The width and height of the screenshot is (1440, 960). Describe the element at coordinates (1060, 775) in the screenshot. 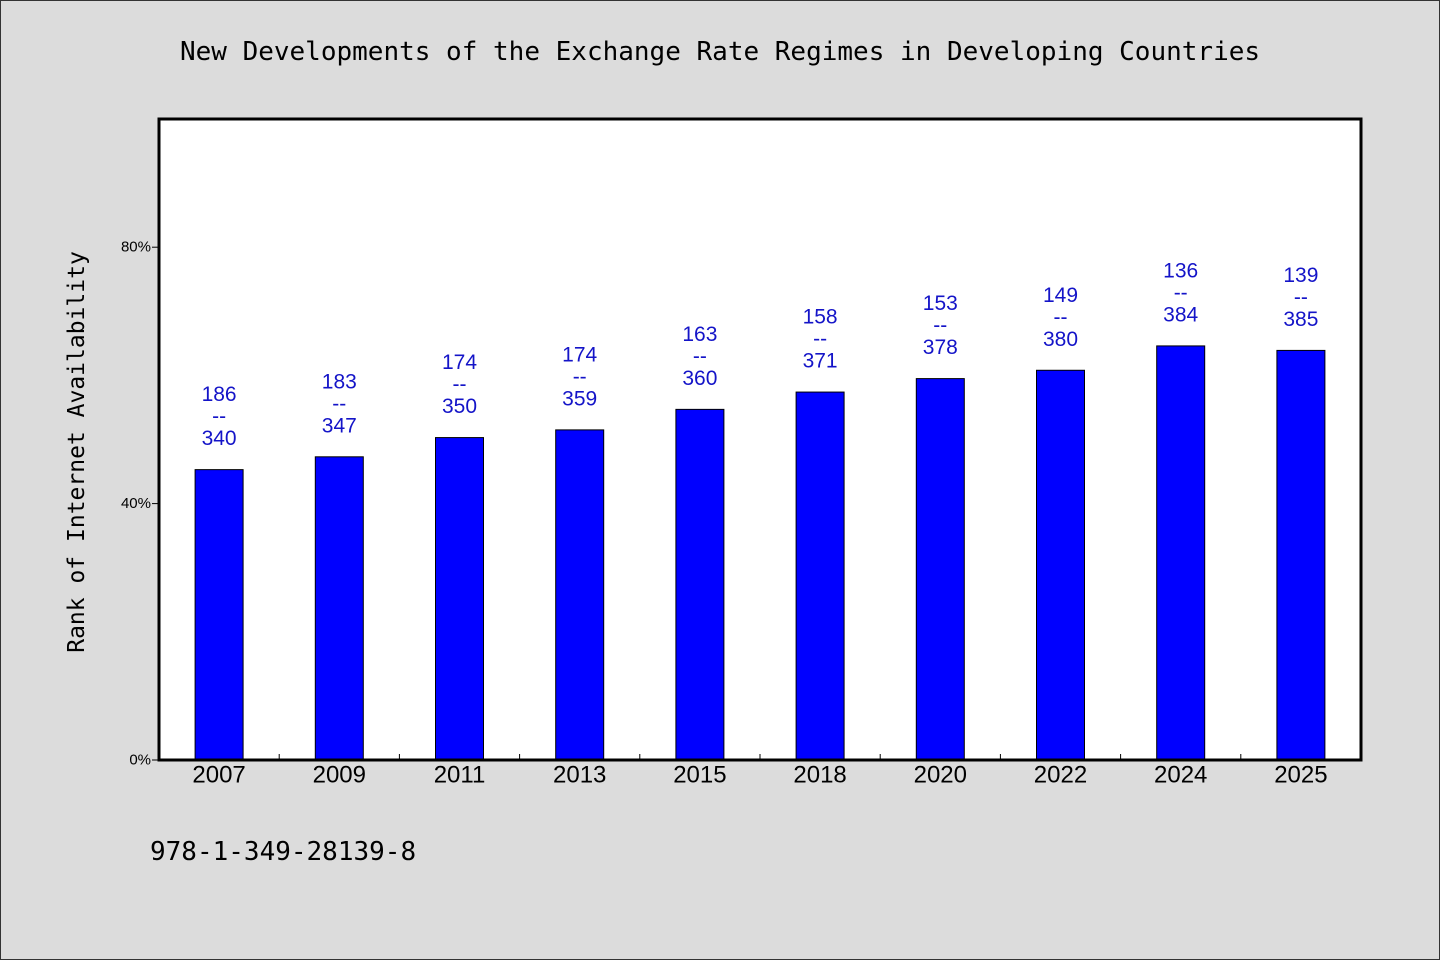

I see `x-tick-label: 2022` at that location.